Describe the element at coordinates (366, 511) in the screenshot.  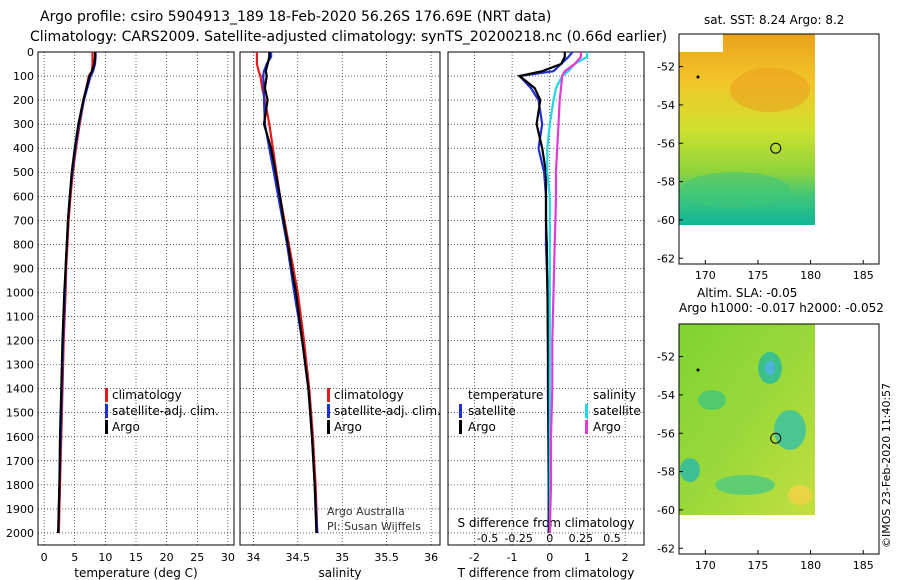
I see `credit-argo-australia: Argo Australia` at that location.